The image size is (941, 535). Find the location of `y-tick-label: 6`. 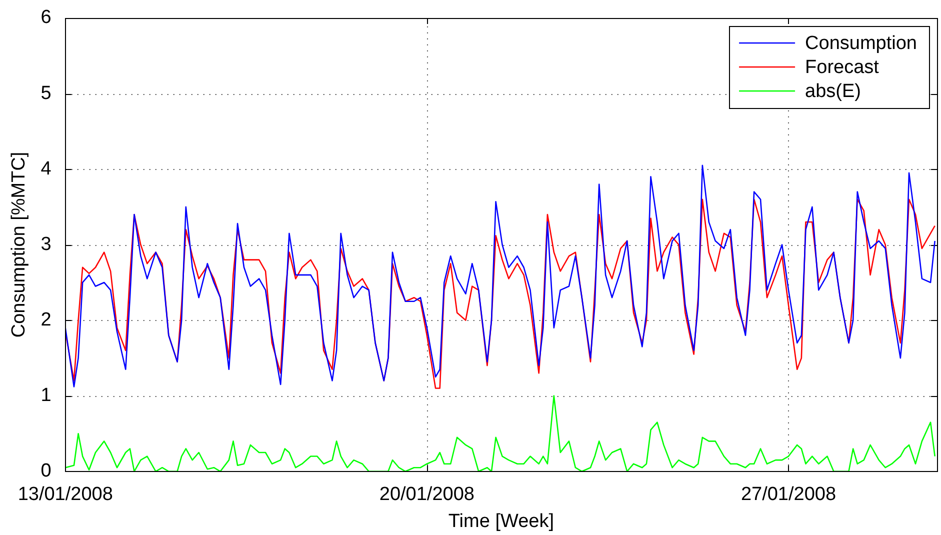

y-tick-label: 6 is located at coordinates (46, 17).